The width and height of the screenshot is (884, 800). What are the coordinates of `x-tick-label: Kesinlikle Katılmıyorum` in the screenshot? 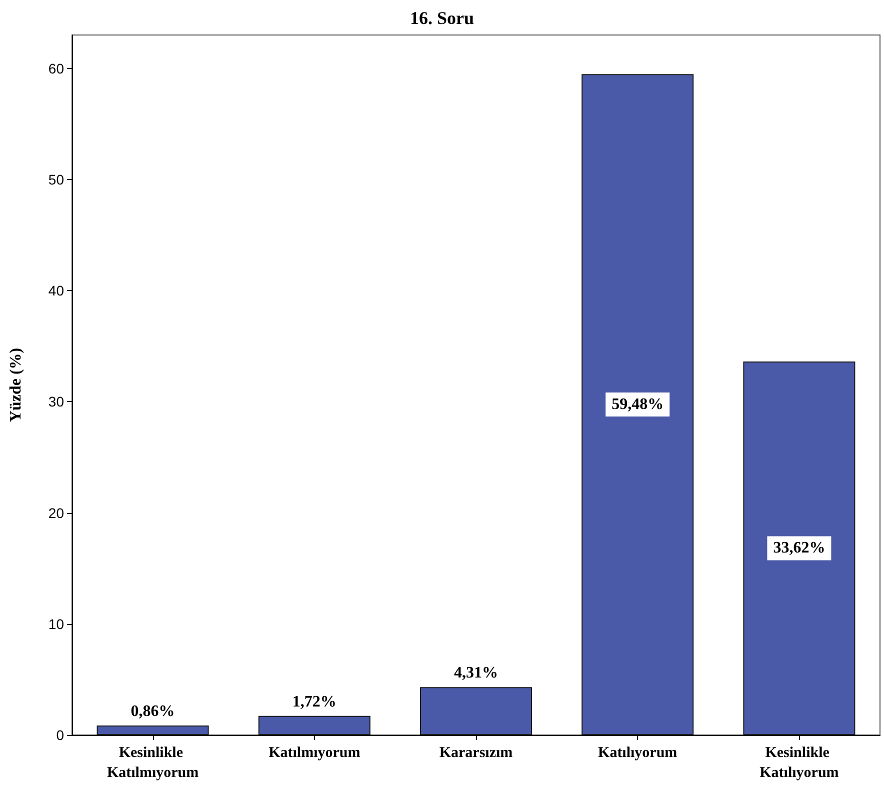 It's located at (153, 763).